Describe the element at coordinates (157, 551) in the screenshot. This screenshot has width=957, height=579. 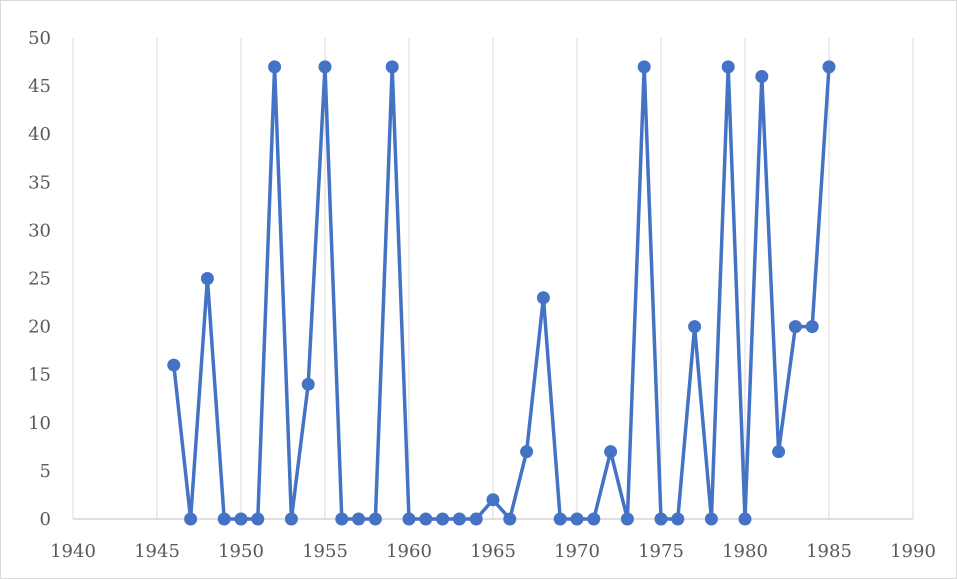
I see `x-tick-label: 1945` at that location.